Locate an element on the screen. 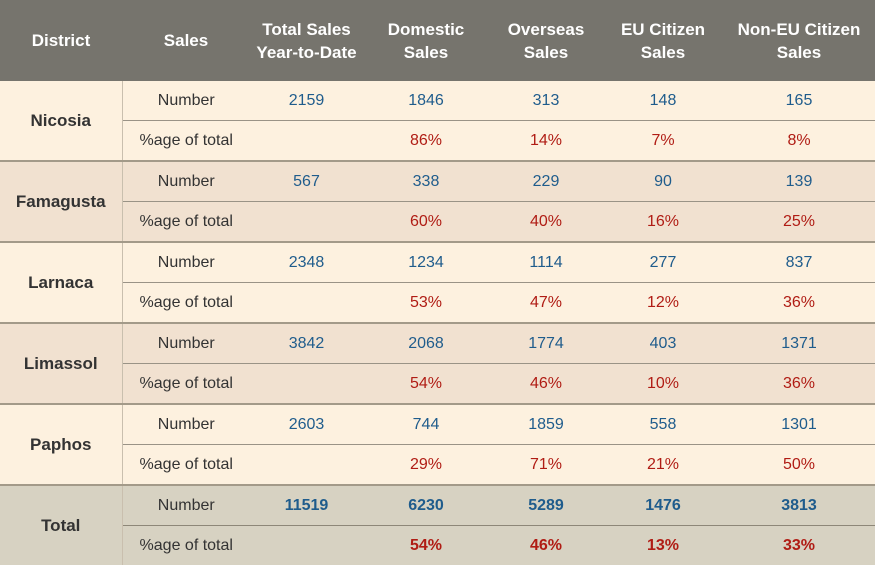  cell-domestic-pct: 53% is located at coordinates (426, 303).